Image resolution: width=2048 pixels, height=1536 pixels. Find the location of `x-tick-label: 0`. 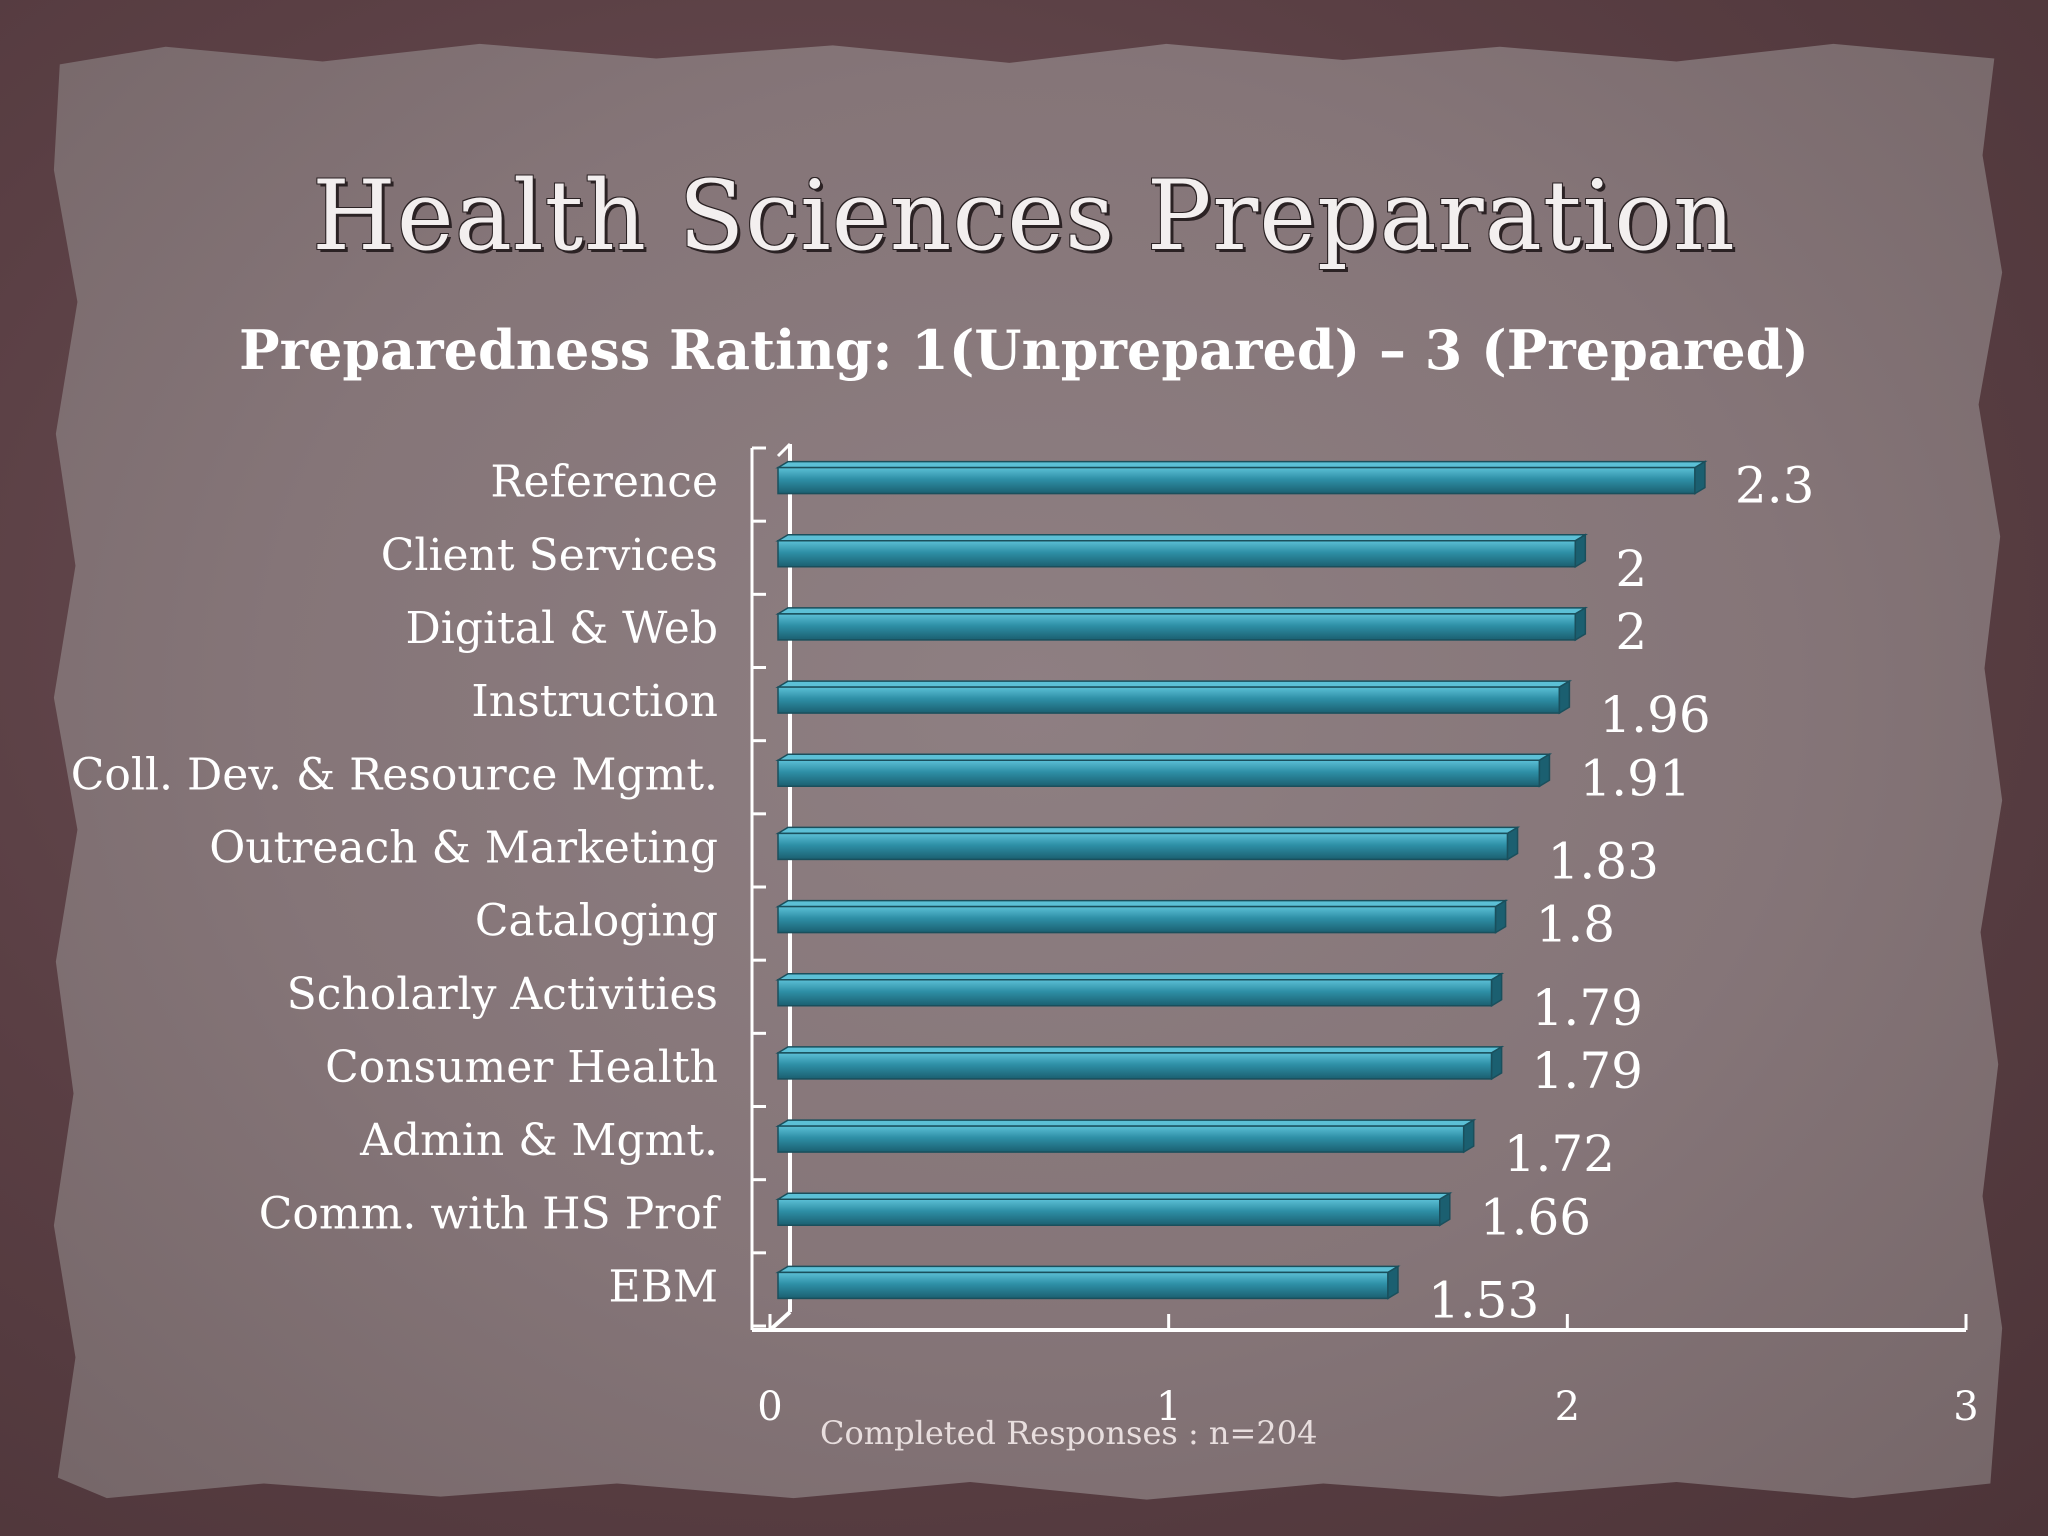

x-tick-label: 0 is located at coordinates (769, 1407).